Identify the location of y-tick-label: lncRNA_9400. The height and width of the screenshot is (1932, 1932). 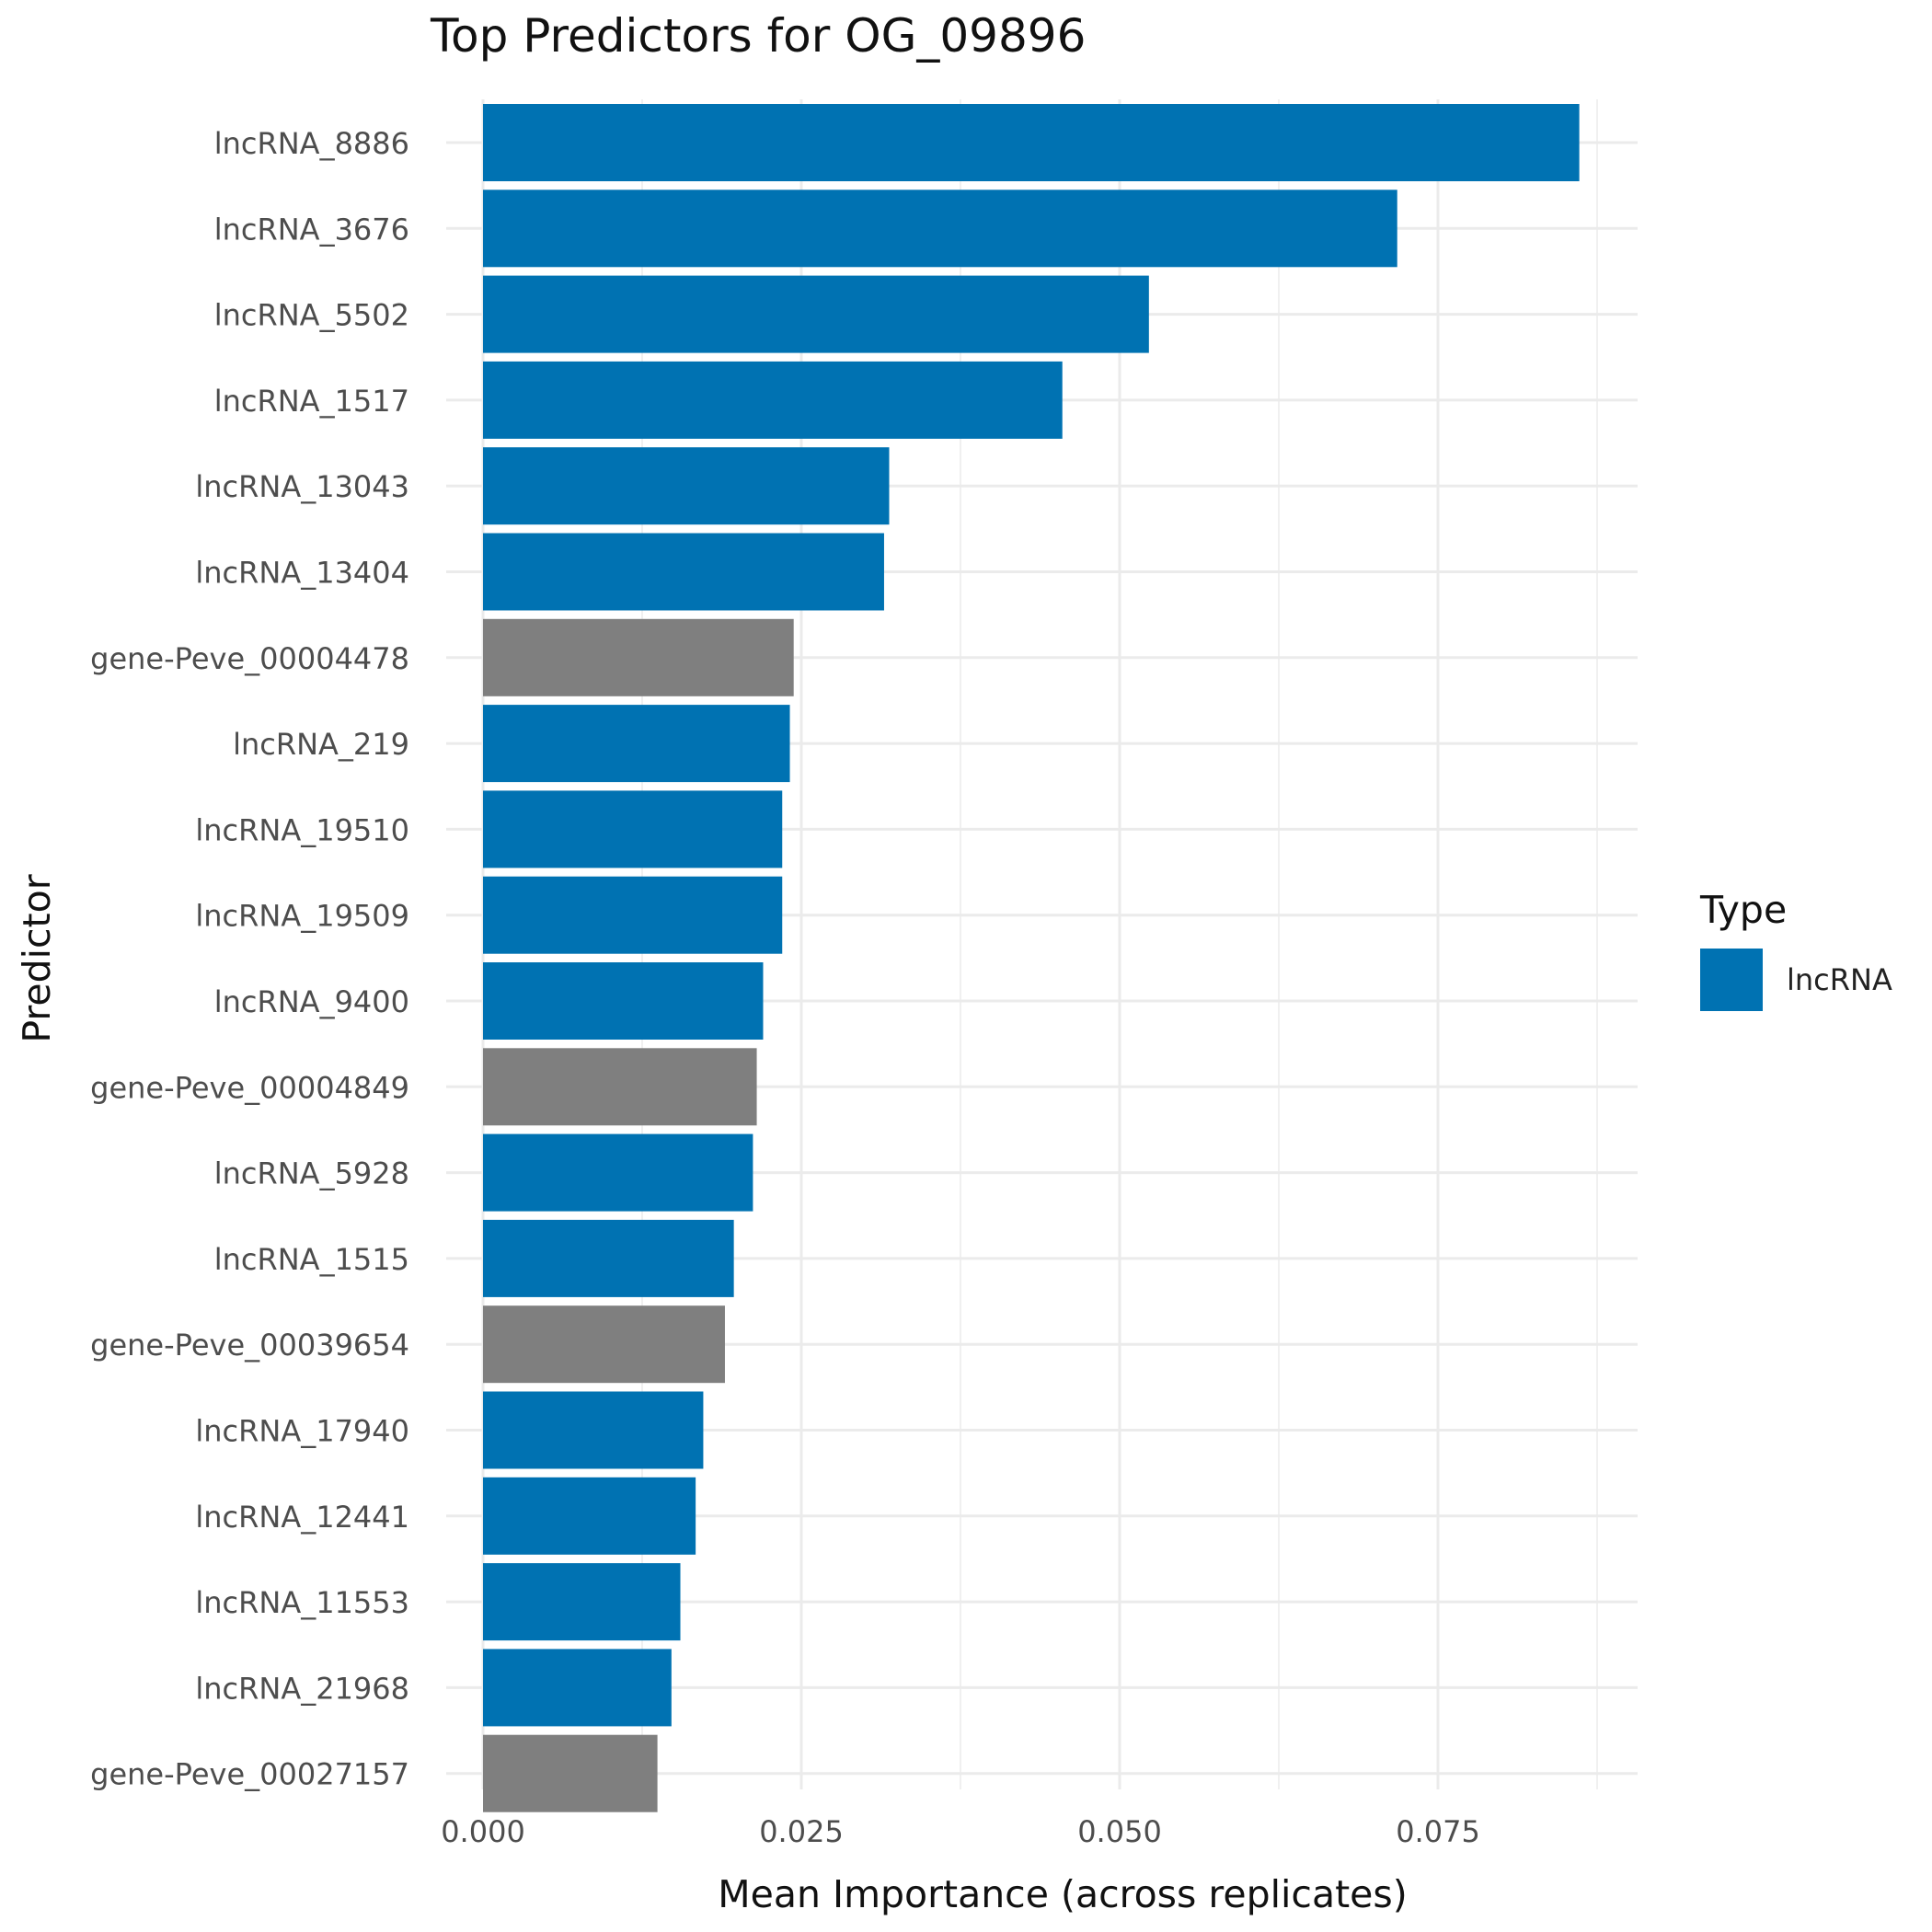
(311, 1001).